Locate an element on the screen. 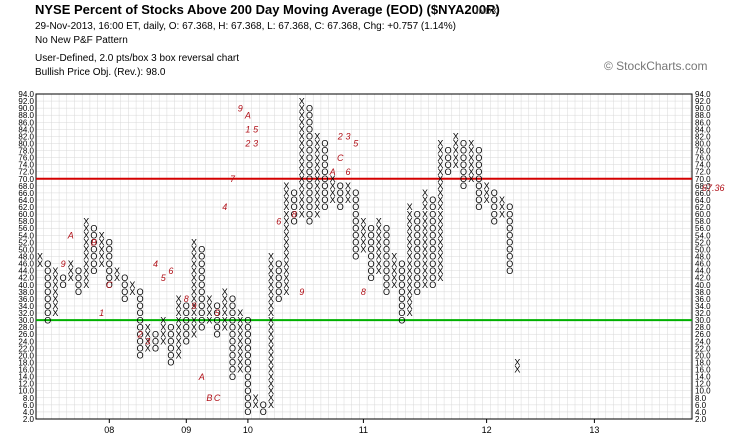 This screenshot has height=440, width=745. y-tick-right: 66.0 is located at coordinates (703, 193).